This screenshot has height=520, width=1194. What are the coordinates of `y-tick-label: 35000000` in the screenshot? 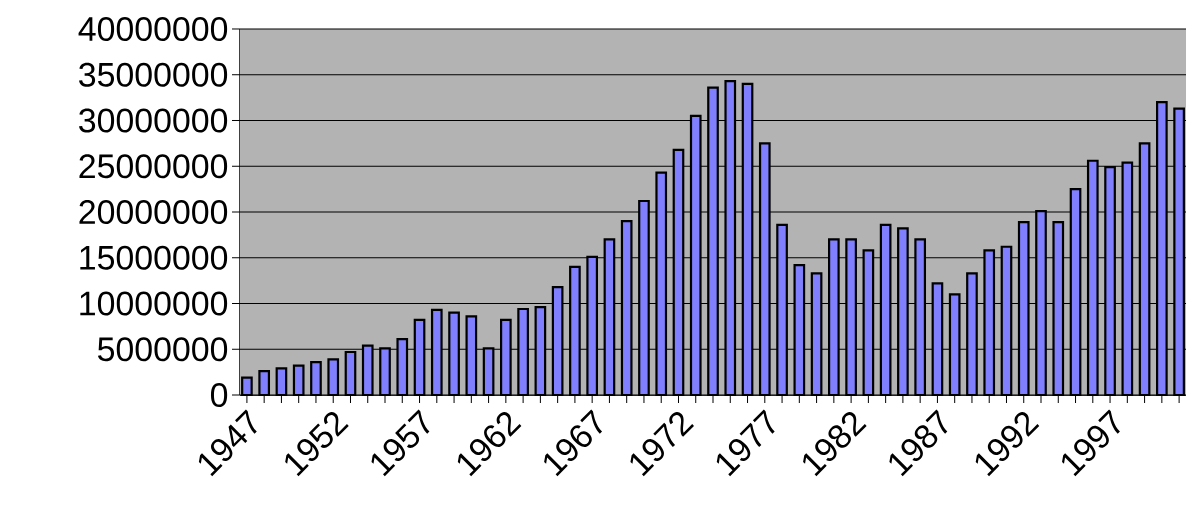 It's located at (153, 74).